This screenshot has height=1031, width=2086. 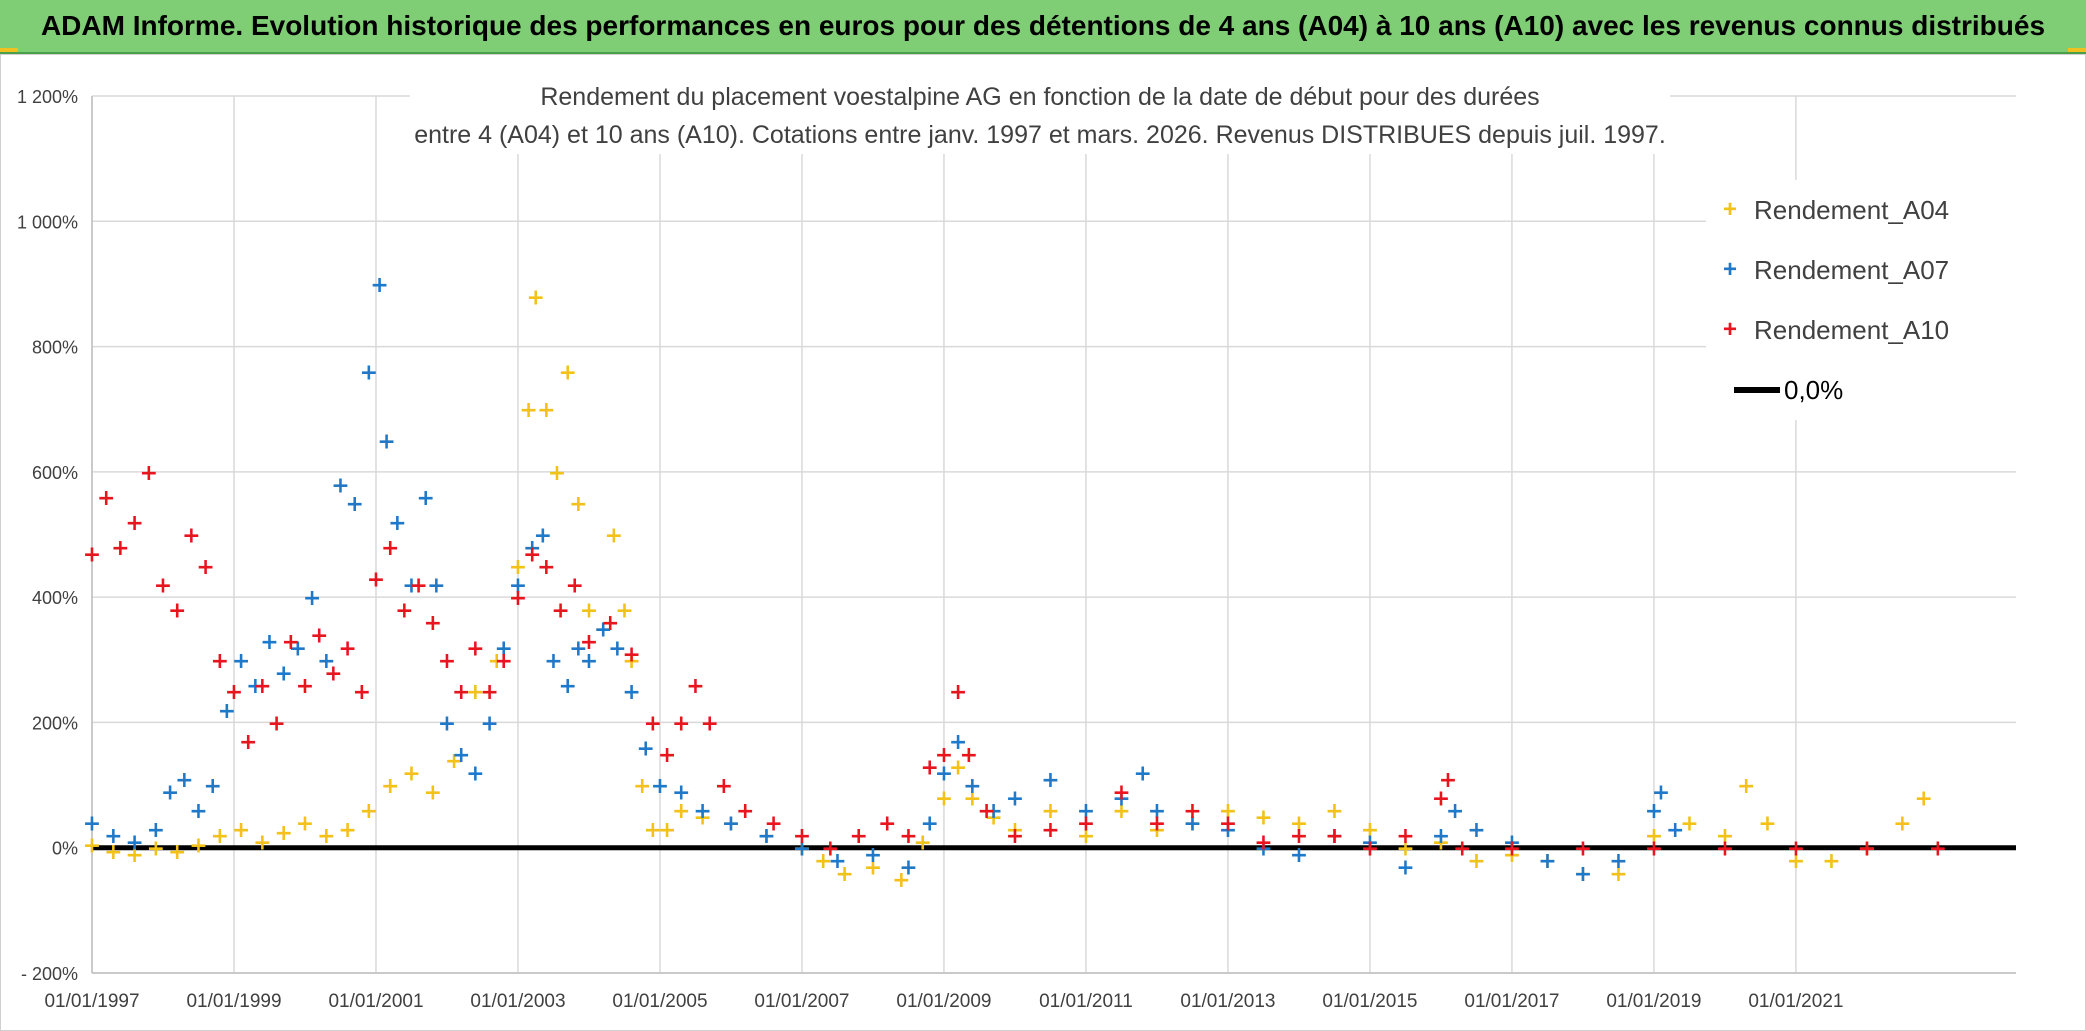 What do you see at coordinates (1827, 210) in the screenshot?
I see `legend-item-a04: + Rendement_A04` at bounding box center [1827, 210].